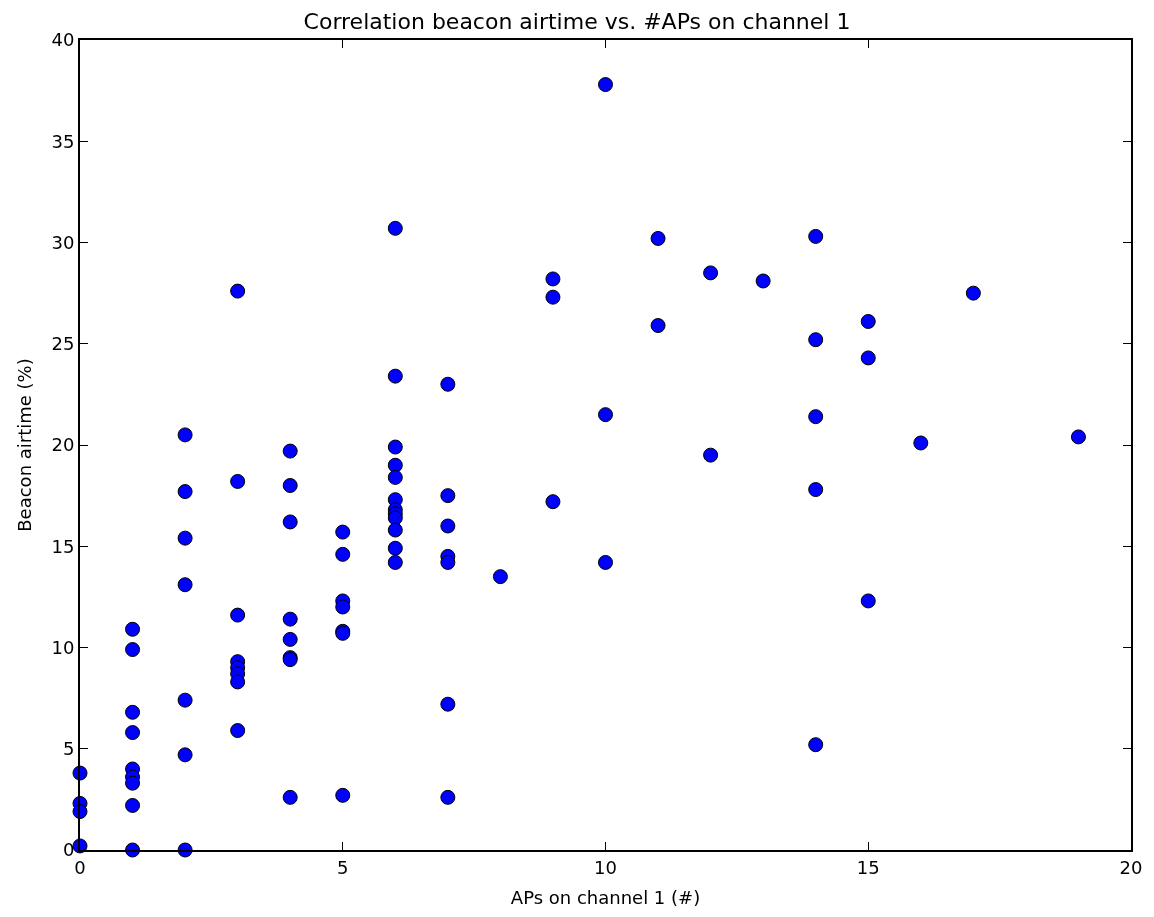 The image size is (1154, 917). Describe the element at coordinates (63, 546) in the screenshot. I see `y-tick-label: 15` at that location.